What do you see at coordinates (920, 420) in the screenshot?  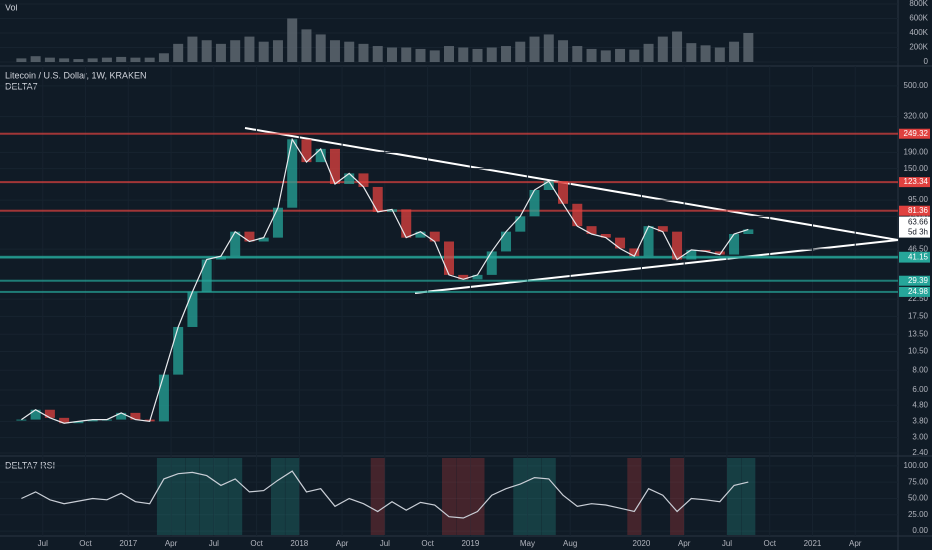 I see `y-tick-label: 3.80` at bounding box center [920, 420].